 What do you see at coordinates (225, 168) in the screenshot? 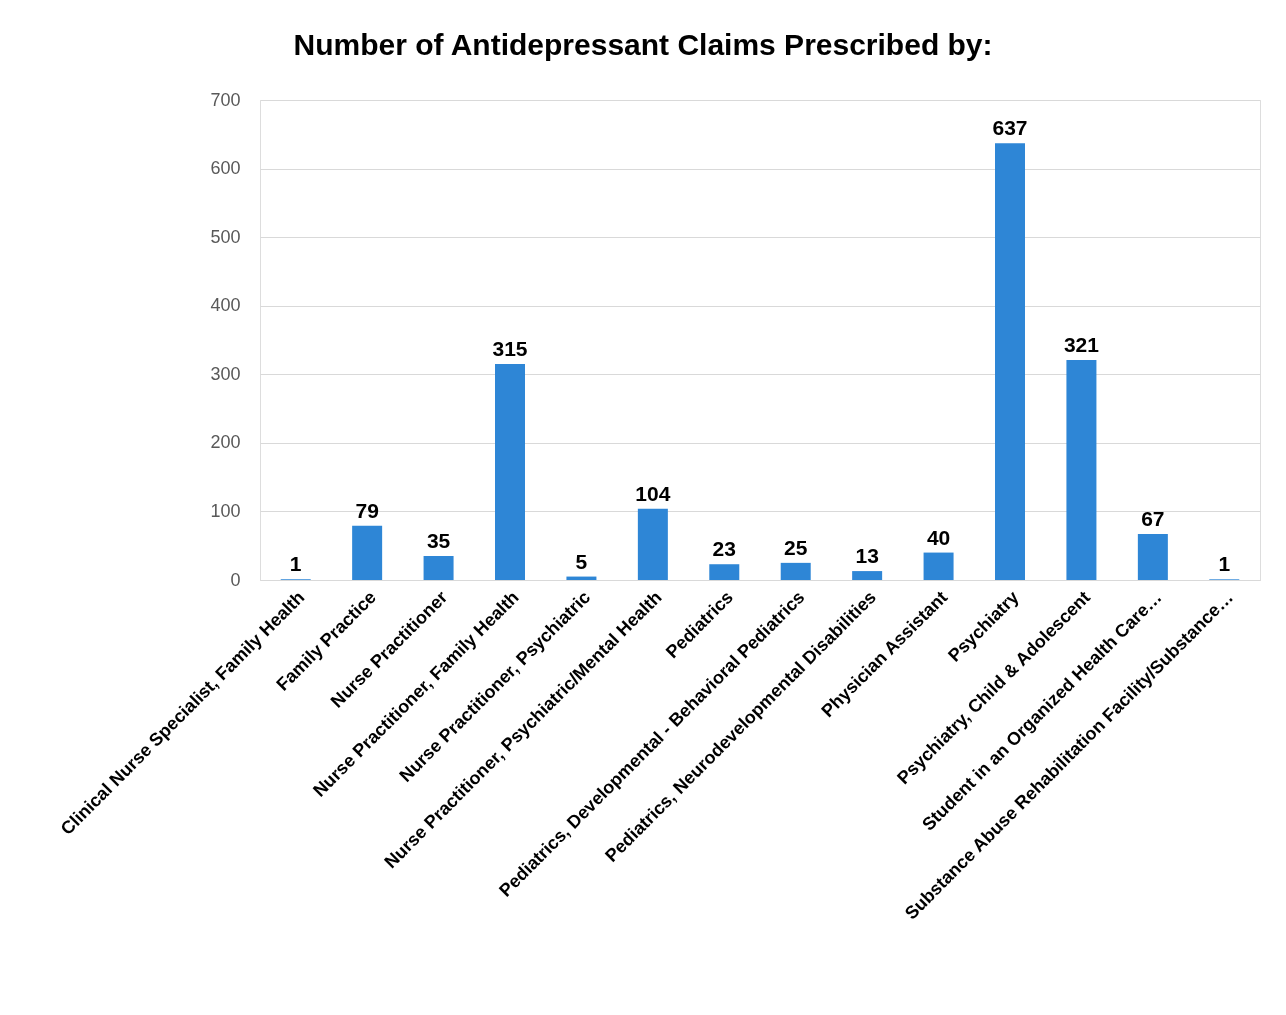
I see `y-tick-label: 600` at bounding box center [225, 168].